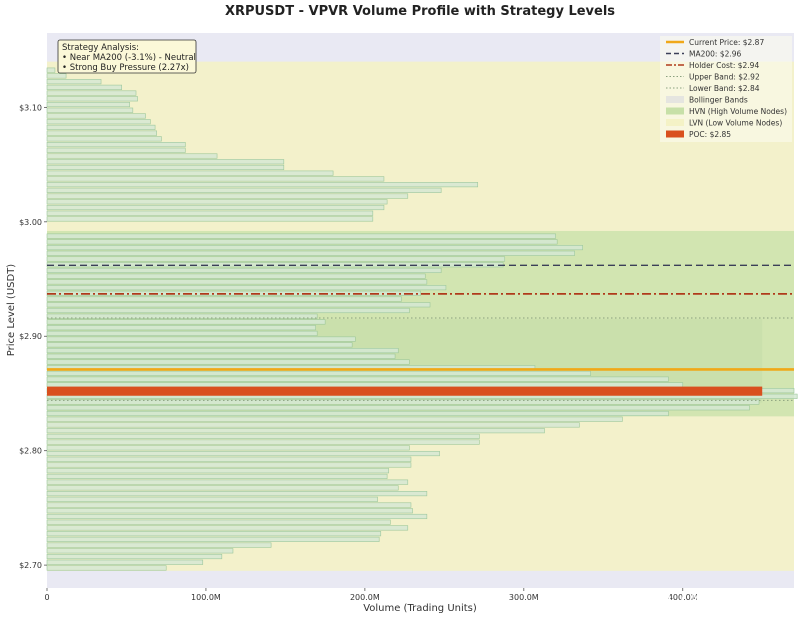 This screenshot has width=800, height=620. What do you see at coordinates (718, 100) in the screenshot?
I see `legend-label-bollinger: Bollinger Bands` at bounding box center [718, 100].